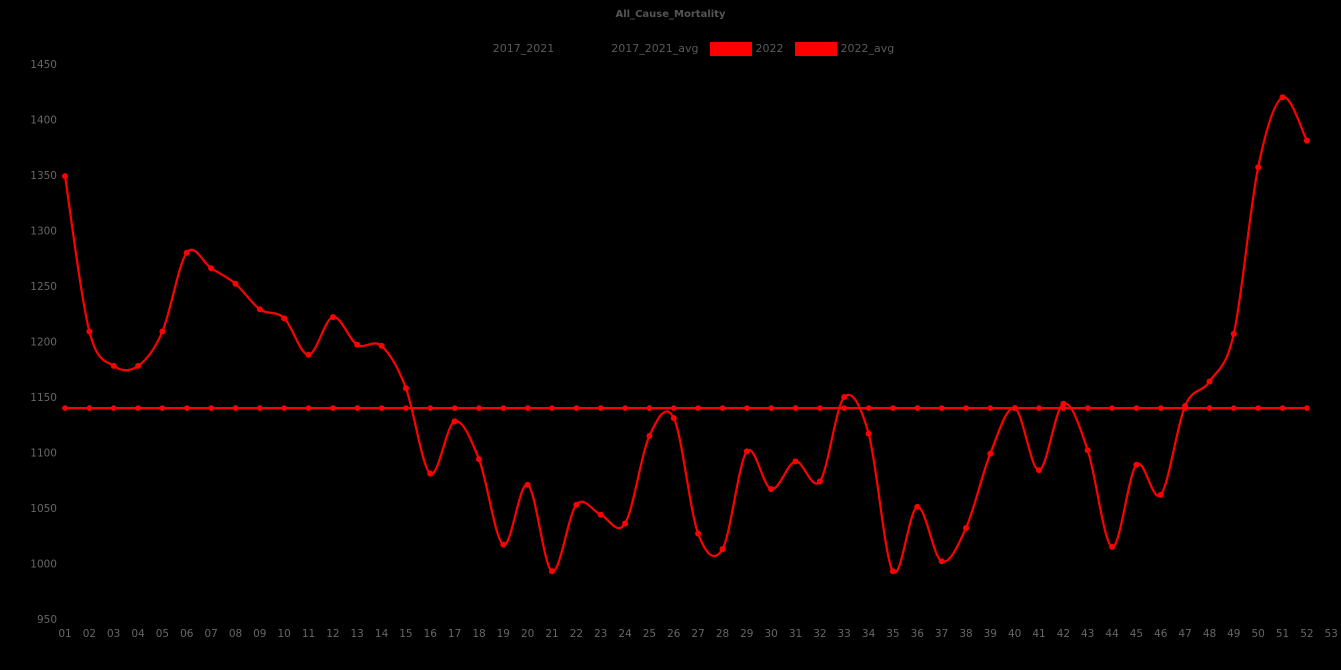 The image size is (1341, 670). I want to click on y-tick-label: 1250, so click(43, 287).